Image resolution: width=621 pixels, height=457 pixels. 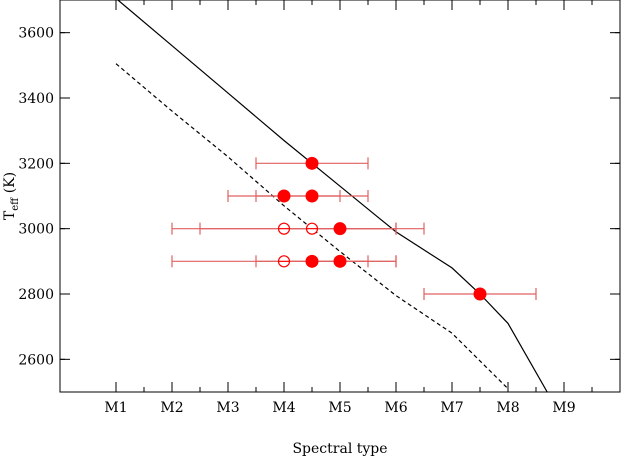 I want to click on x-tick-label: M8, so click(x=507, y=408).